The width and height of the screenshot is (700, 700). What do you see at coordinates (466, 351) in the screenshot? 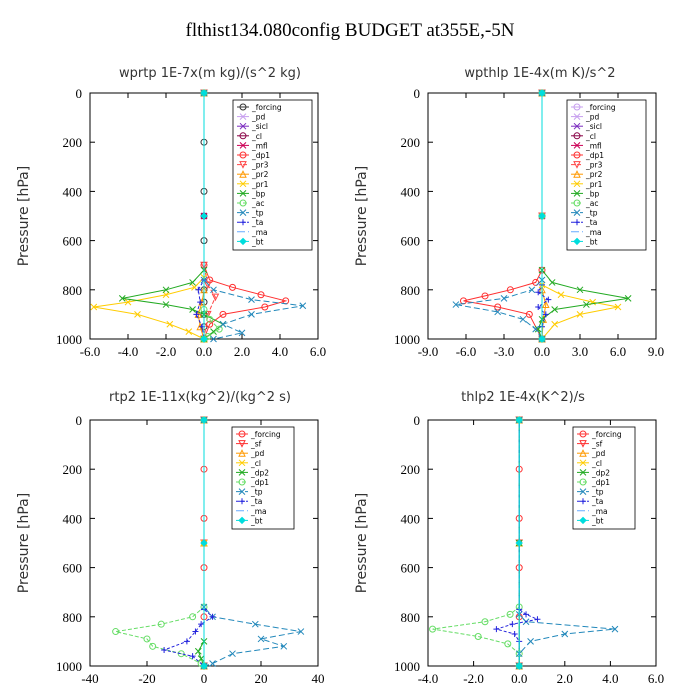
I see `x-tick-label: -6.0` at bounding box center [466, 351].